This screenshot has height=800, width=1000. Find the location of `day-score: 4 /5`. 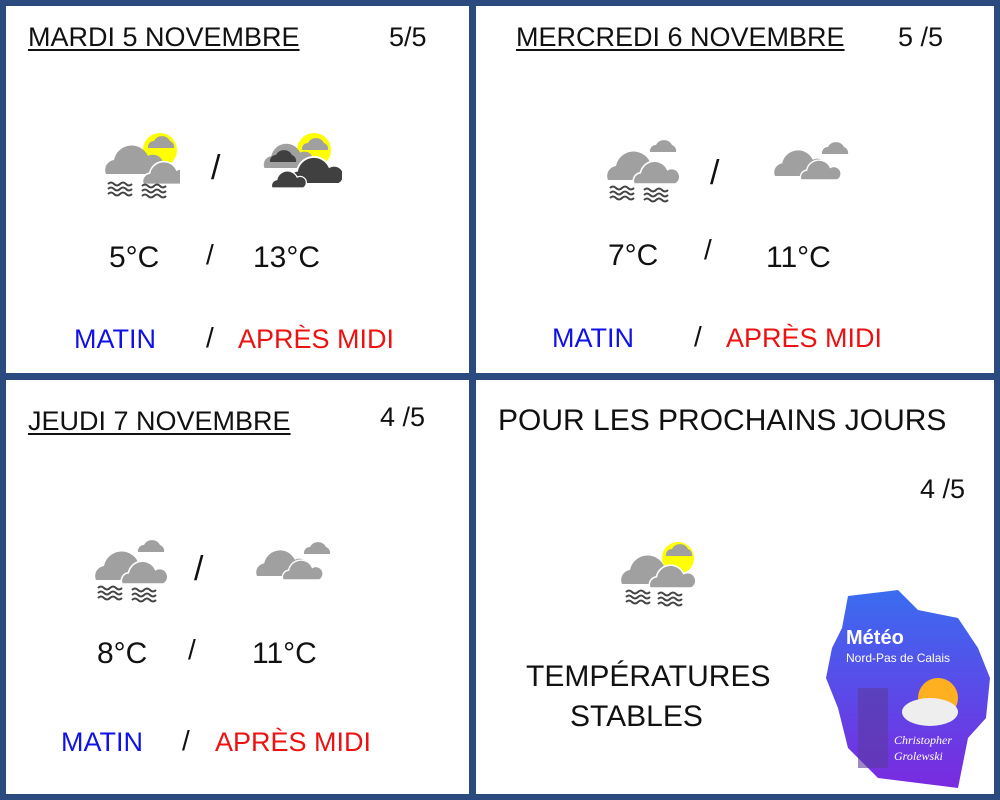

day-score: 4 /5 is located at coordinates (403, 417).